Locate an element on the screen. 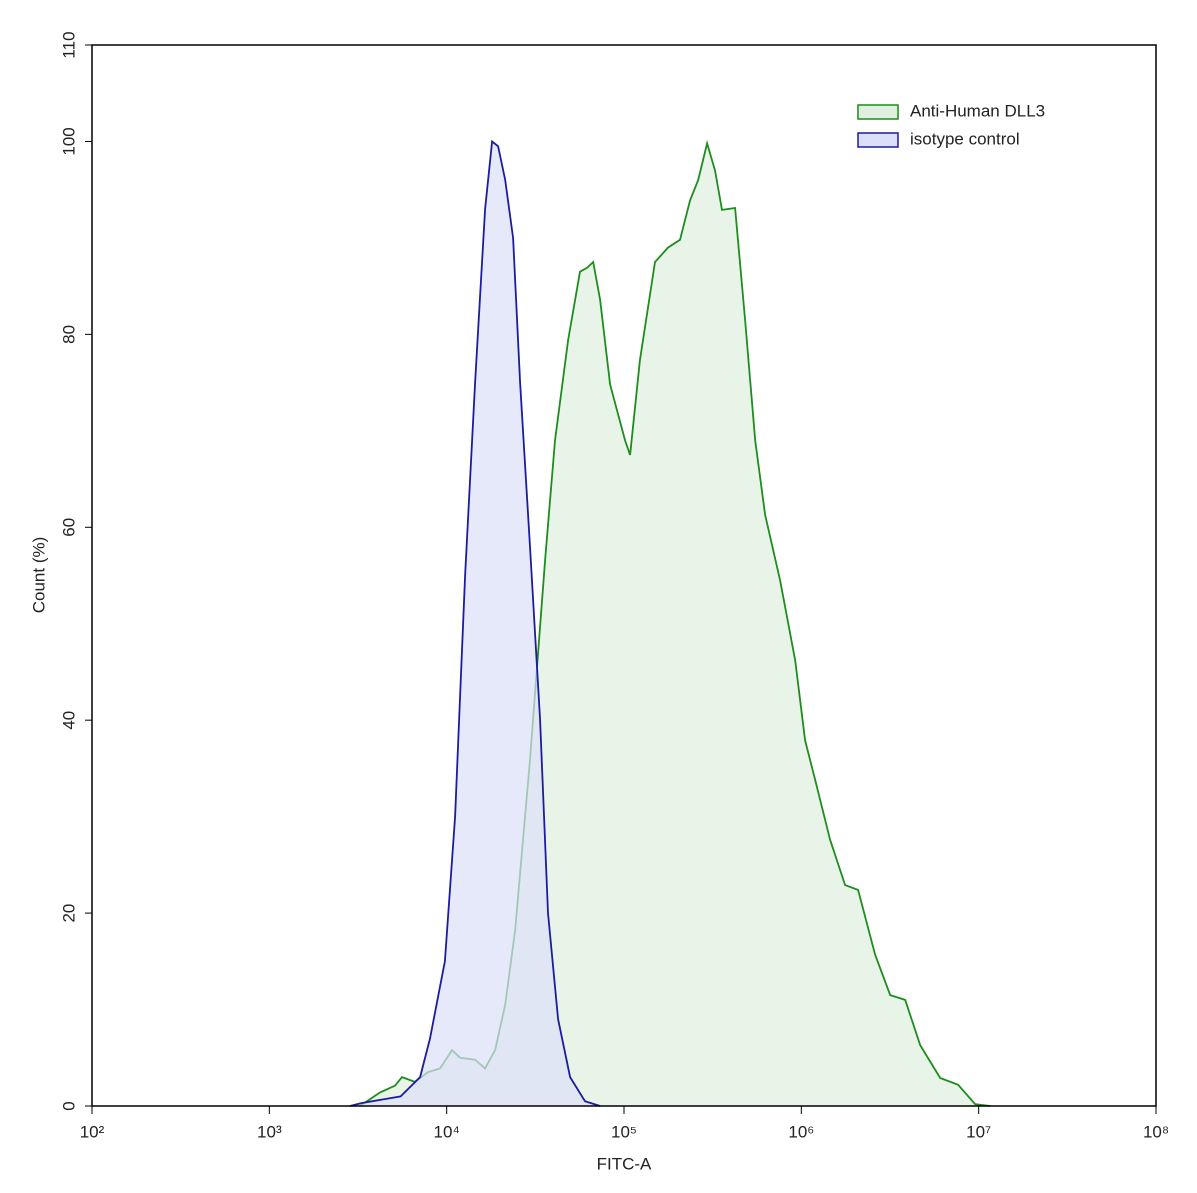  x-tick-label: 10⁵ is located at coordinates (624, 1131).